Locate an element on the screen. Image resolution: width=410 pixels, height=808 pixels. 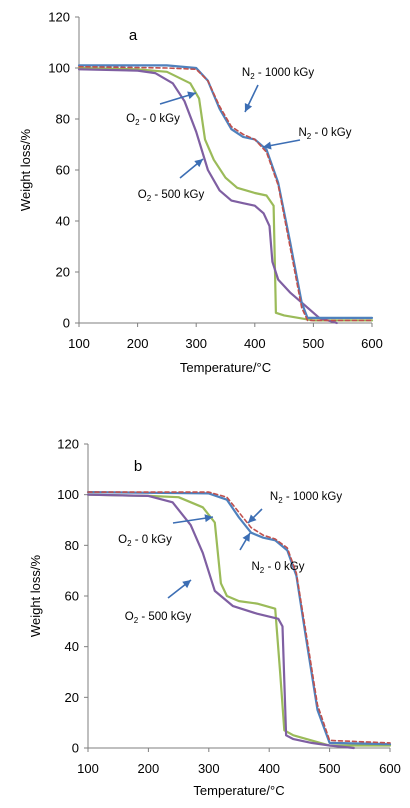
panel-label: a is located at coordinates (133, 35).